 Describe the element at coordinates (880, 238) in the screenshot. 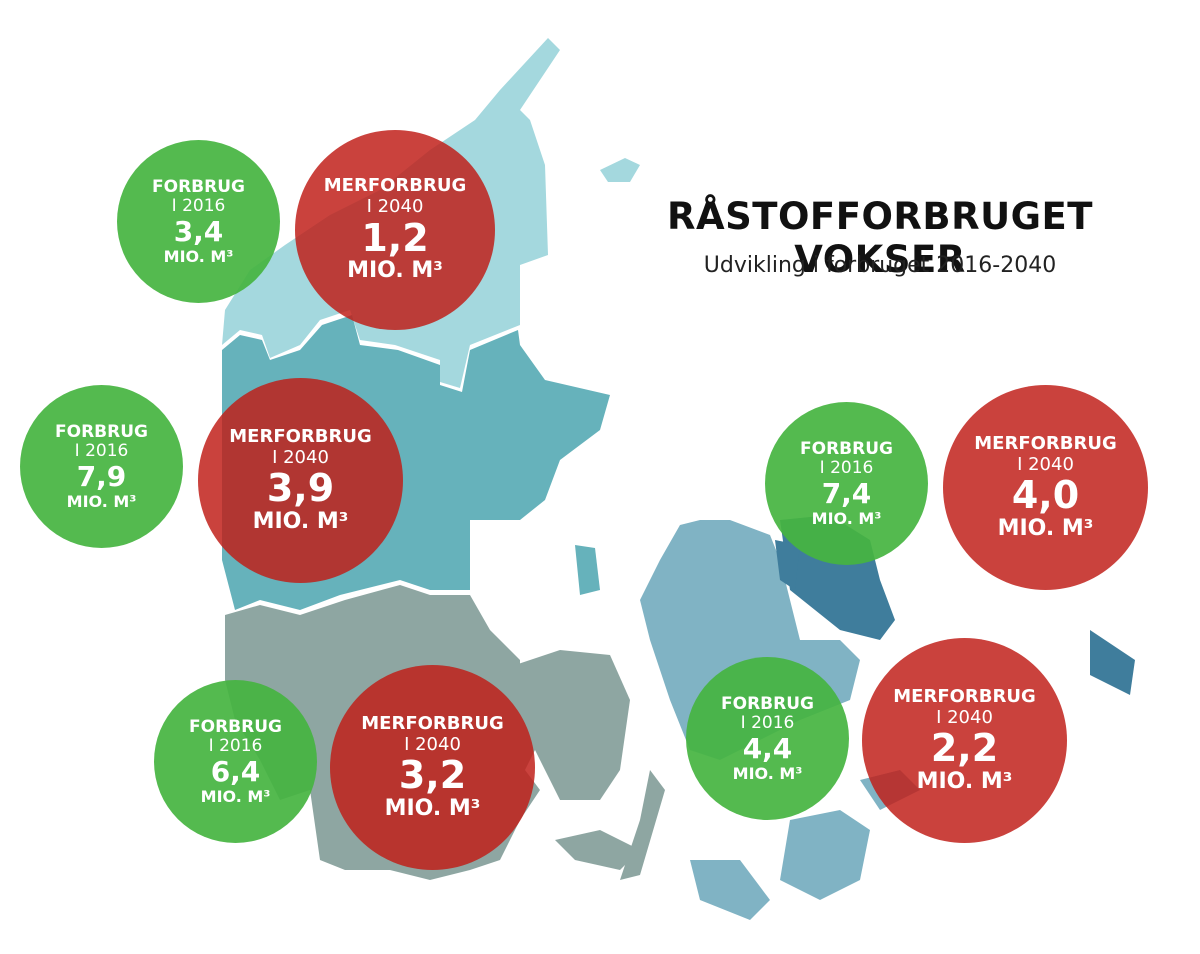

I see `chart-title: RÅSTOFFORBRUGET VOKSER` at that location.